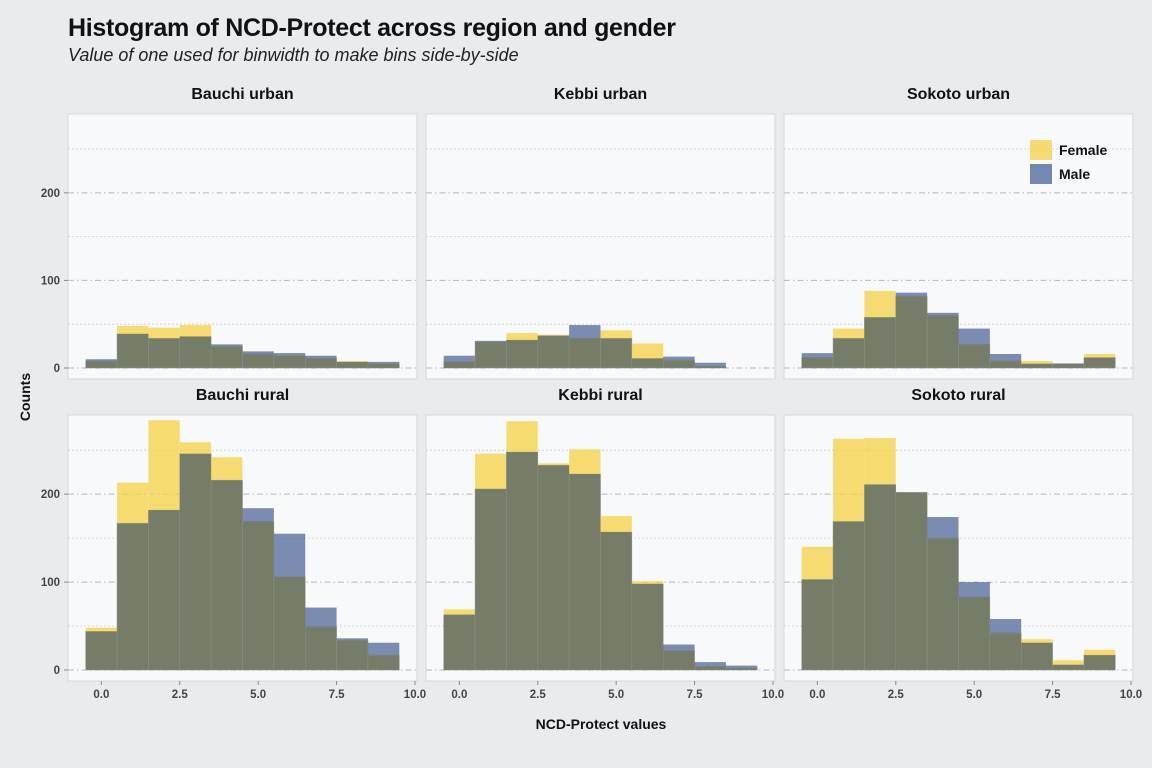 The image size is (1152, 768). What do you see at coordinates (1083, 150) in the screenshot?
I see `legend-label-female: Female` at bounding box center [1083, 150].